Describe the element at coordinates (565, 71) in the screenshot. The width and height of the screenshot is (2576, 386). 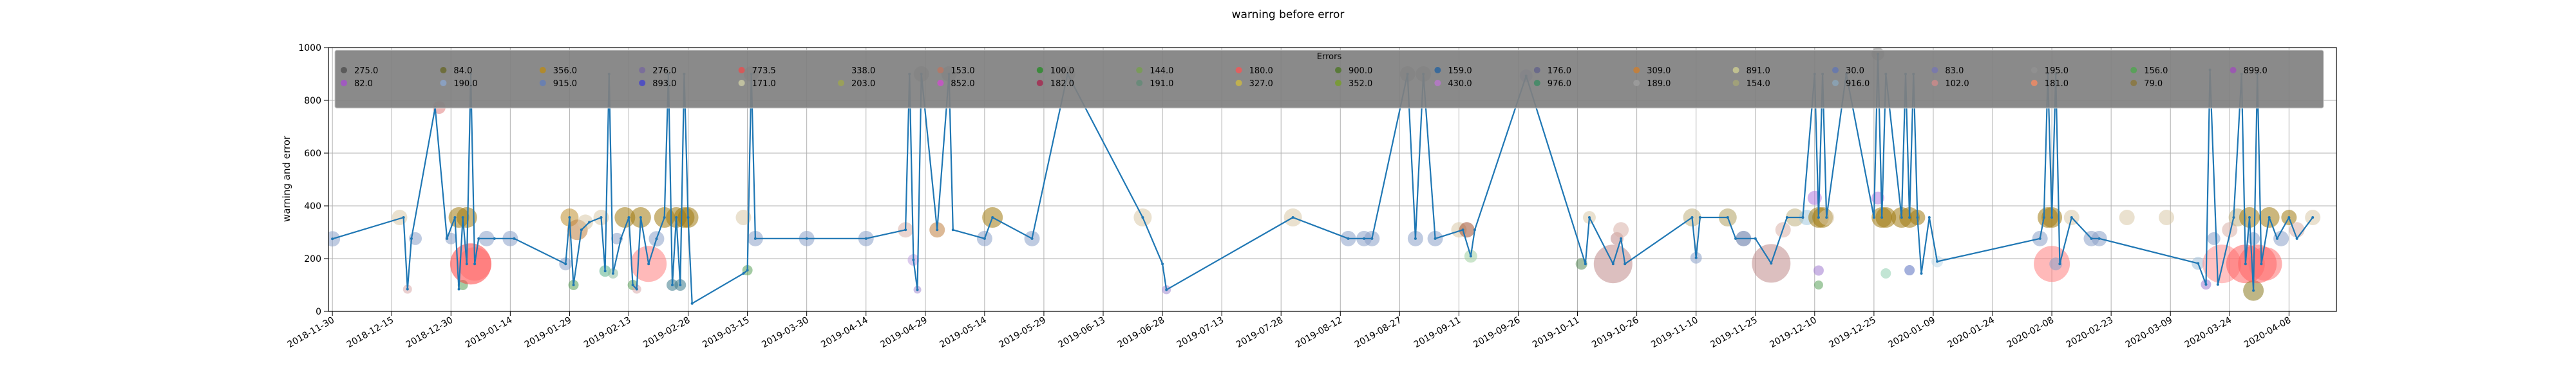
I see `legend-label: 356.0` at that location.